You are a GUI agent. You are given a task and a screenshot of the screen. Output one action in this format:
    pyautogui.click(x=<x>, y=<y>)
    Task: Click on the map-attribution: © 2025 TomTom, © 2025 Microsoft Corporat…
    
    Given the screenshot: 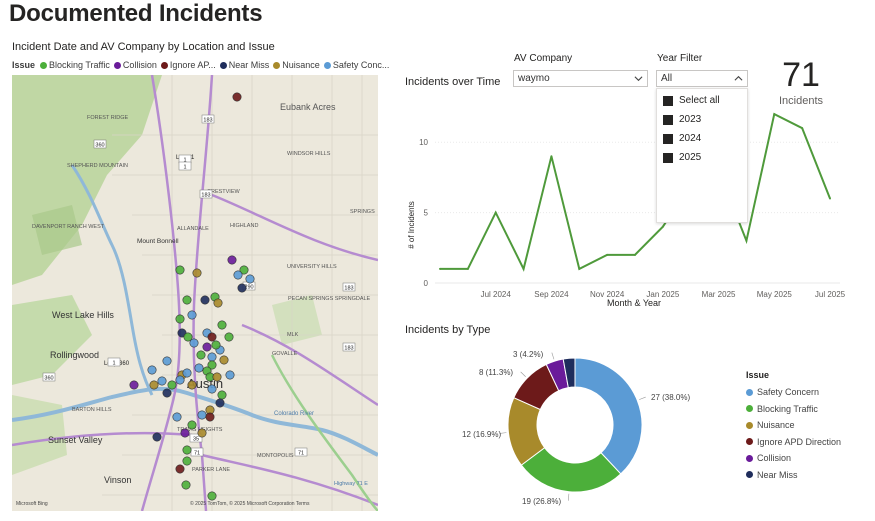 What is the action you would take?
    pyautogui.click(x=250, y=503)
    